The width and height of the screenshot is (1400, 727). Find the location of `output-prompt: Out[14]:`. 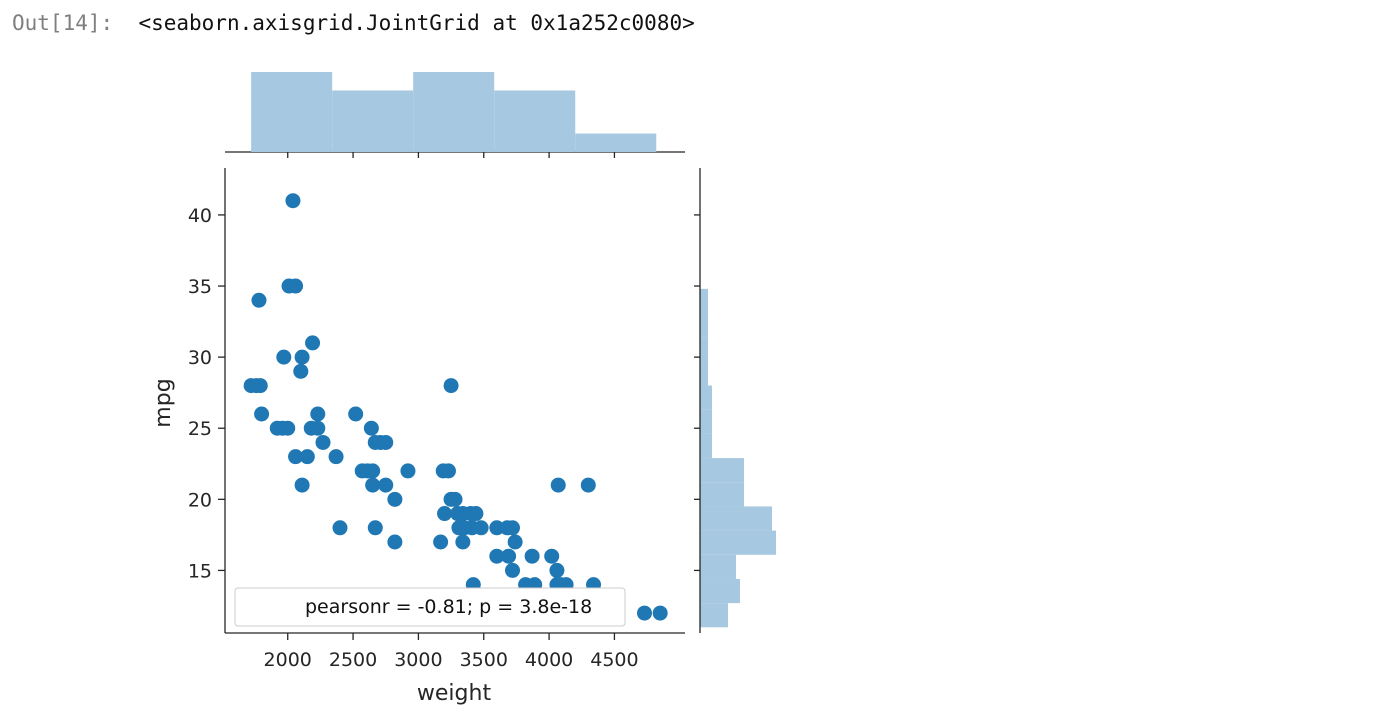

output-prompt: Out[14]: is located at coordinates (63, 23).